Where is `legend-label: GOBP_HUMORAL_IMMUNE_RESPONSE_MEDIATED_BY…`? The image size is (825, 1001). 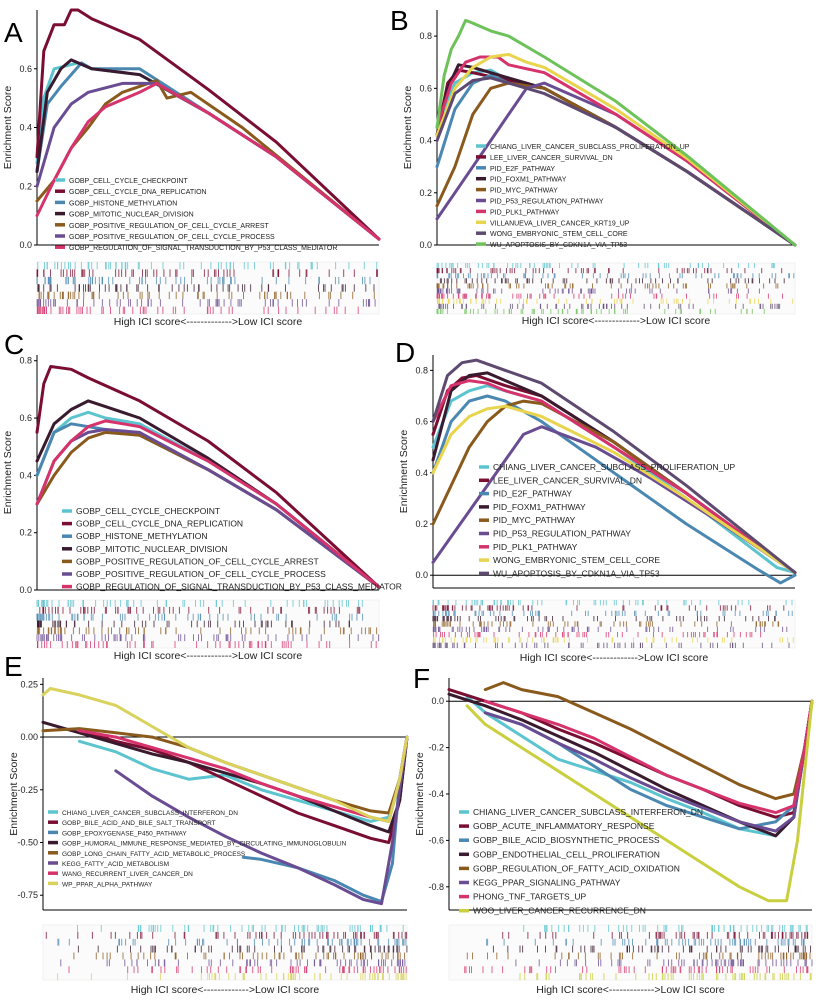
legend-label: GOBP_HUMORAL_IMMUNE_RESPONSE_MEDIATED_BY… is located at coordinates (204, 844).